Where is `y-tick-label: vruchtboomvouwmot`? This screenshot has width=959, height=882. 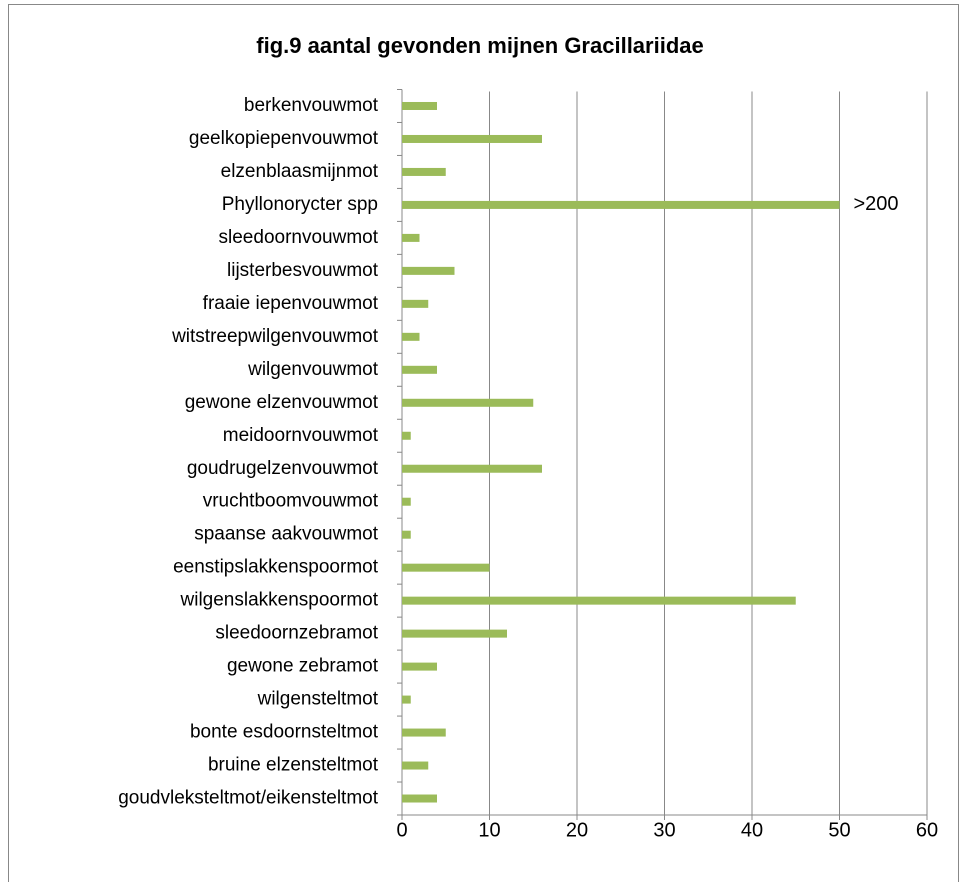 y-tick-label: vruchtboomvouwmot is located at coordinates (291, 501).